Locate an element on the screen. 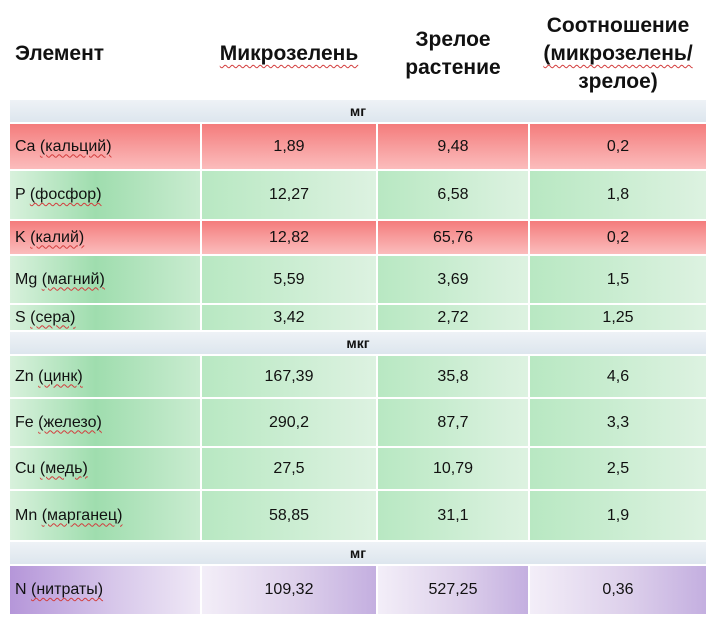 The width and height of the screenshot is (721, 623). unit-section-row: мкг is located at coordinates (358, 343).